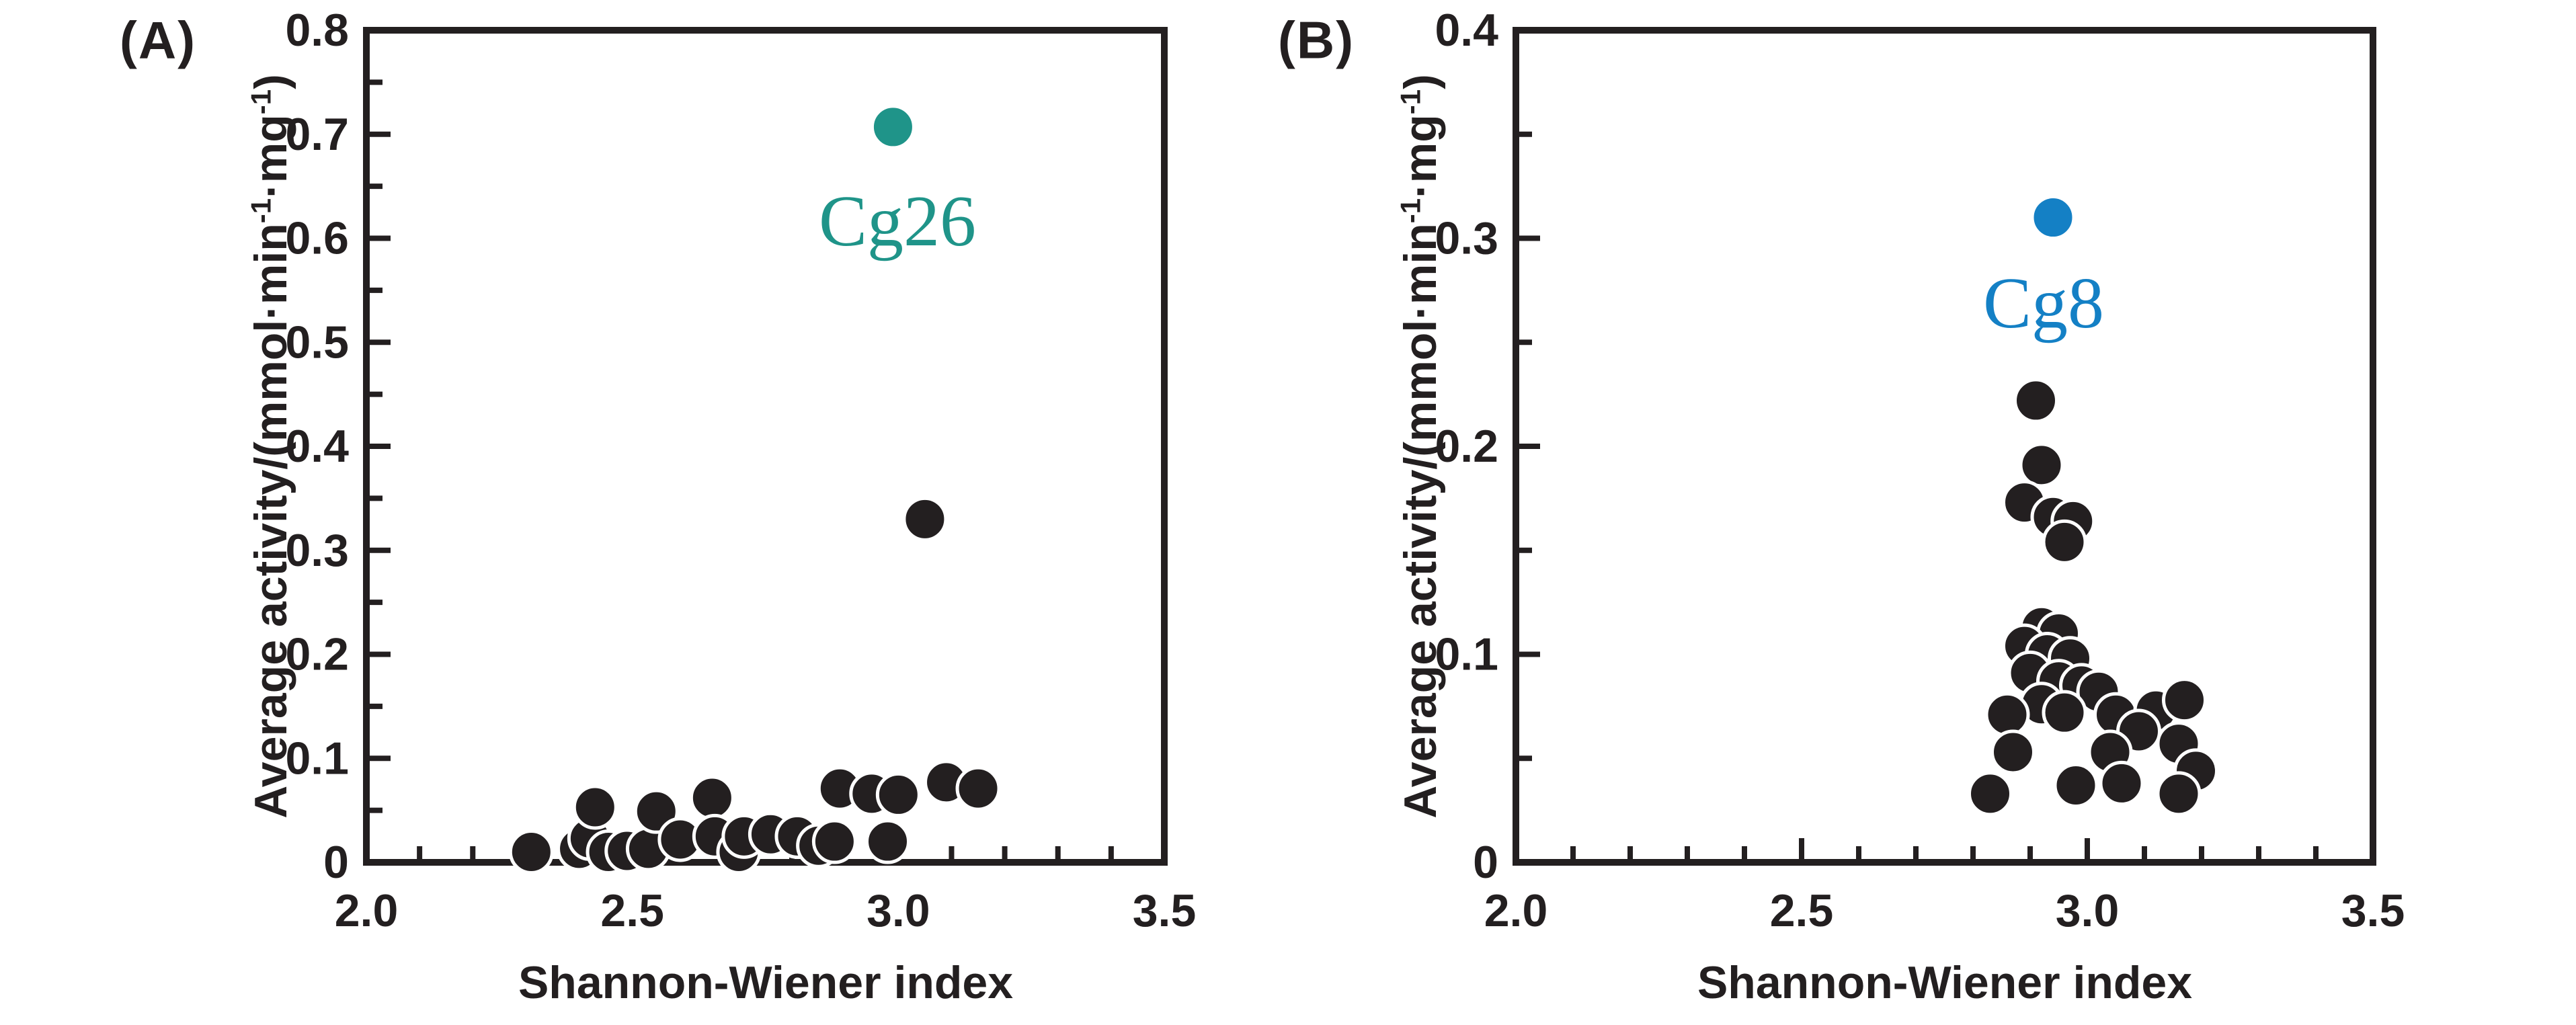 The width and height of the screenshot is (2576, 1025). I want to click on highlight-point-Cg26, so click(893, 127).